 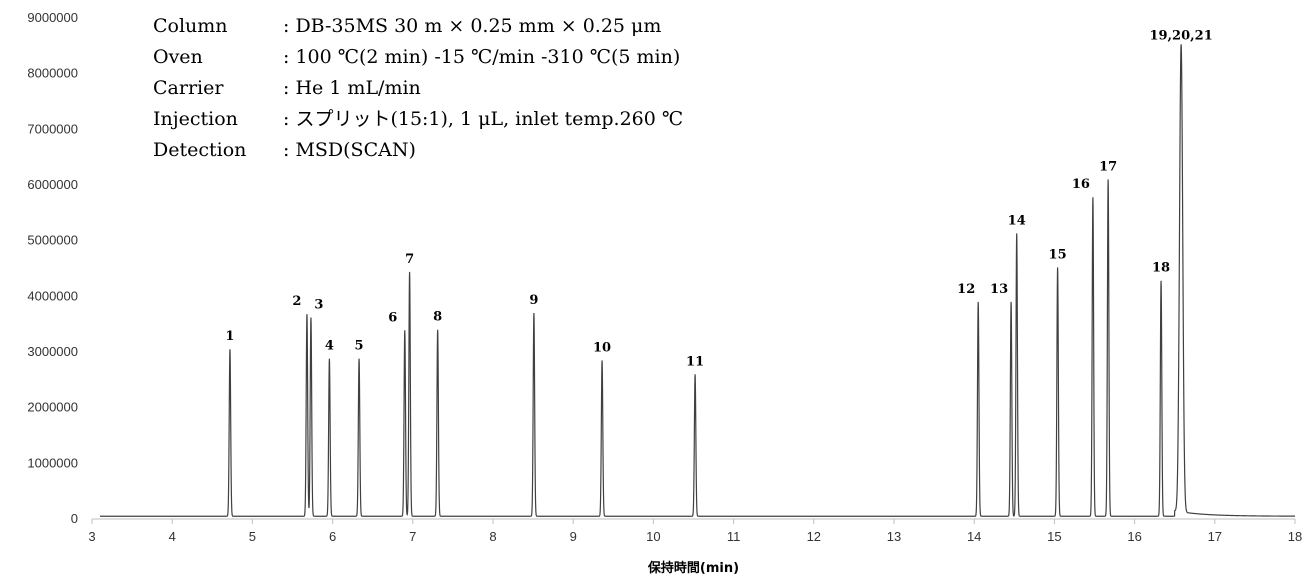 What do you see at coordinates (999, 289) in the screenshot?
I see `peak-label: 13` at bounding box center [999, 289].